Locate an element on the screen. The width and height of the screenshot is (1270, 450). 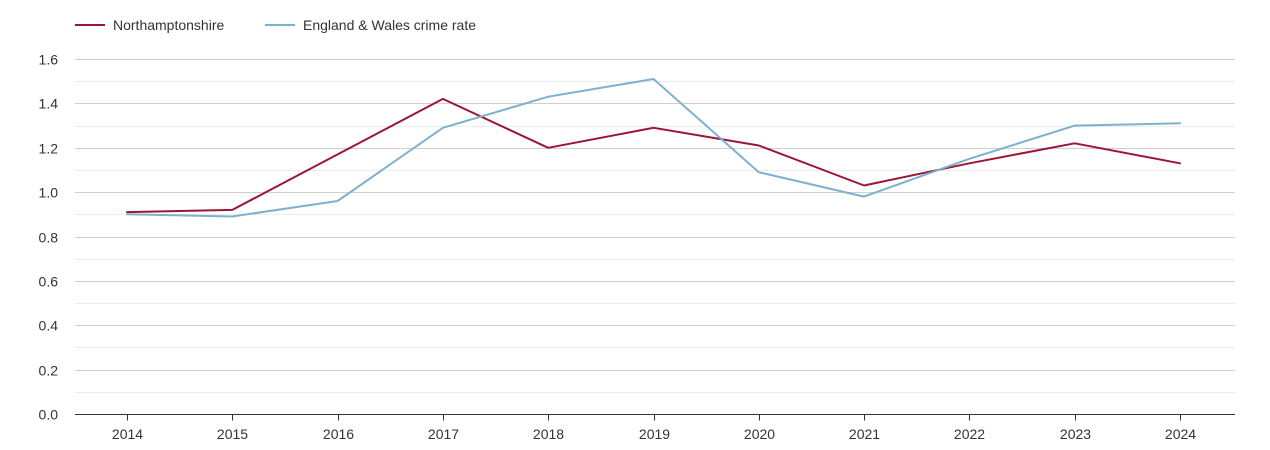
y-tick-label: 0.0 is located at coordinates (49, 415).